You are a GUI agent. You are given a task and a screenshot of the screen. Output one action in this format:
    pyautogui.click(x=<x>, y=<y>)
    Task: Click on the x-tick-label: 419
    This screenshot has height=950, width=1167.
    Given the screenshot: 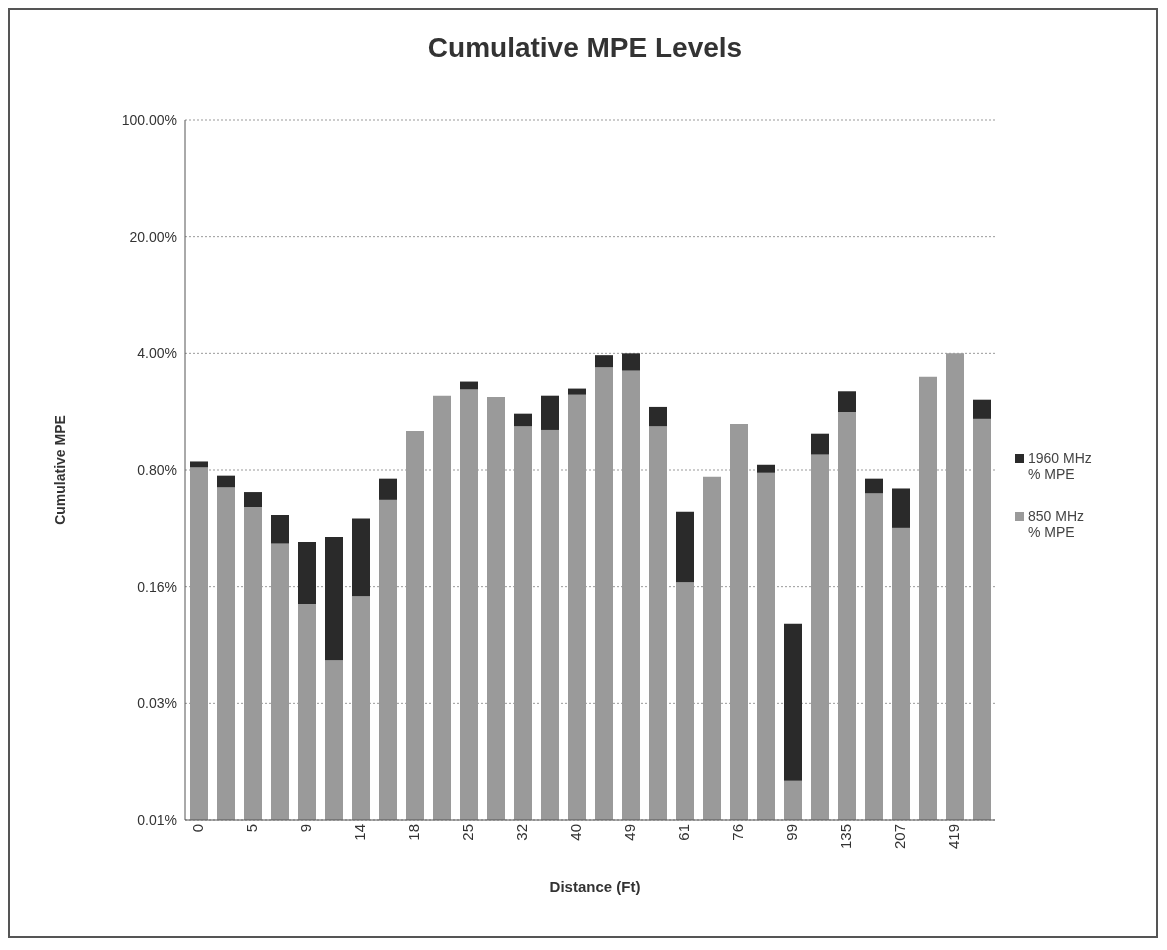 What is the action you would take?
    pyautogui.click(x=954, y=837)
    